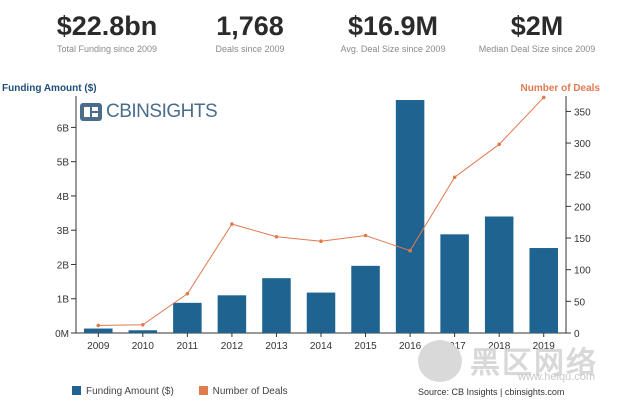 The width and height of the screenshot is (640, 407). What do you see at coordinates (203, 390) in the screenshot?
I see `legend-swatch-line` at bounding box center [203, 390].